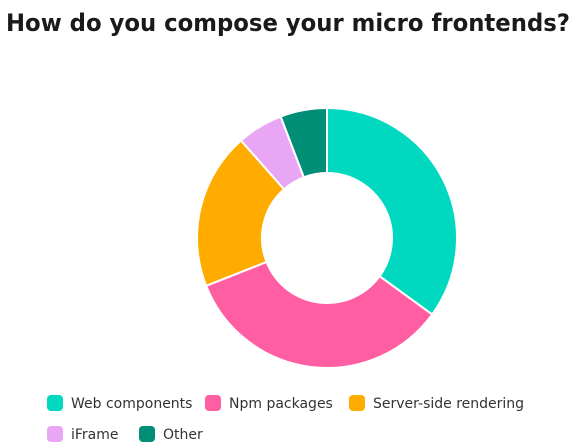 The image size is (580, 448). What do you see at coordinates (131, 404) in the screenshot?
I see `legend-label: Web components` at bounding box center [131, 404].